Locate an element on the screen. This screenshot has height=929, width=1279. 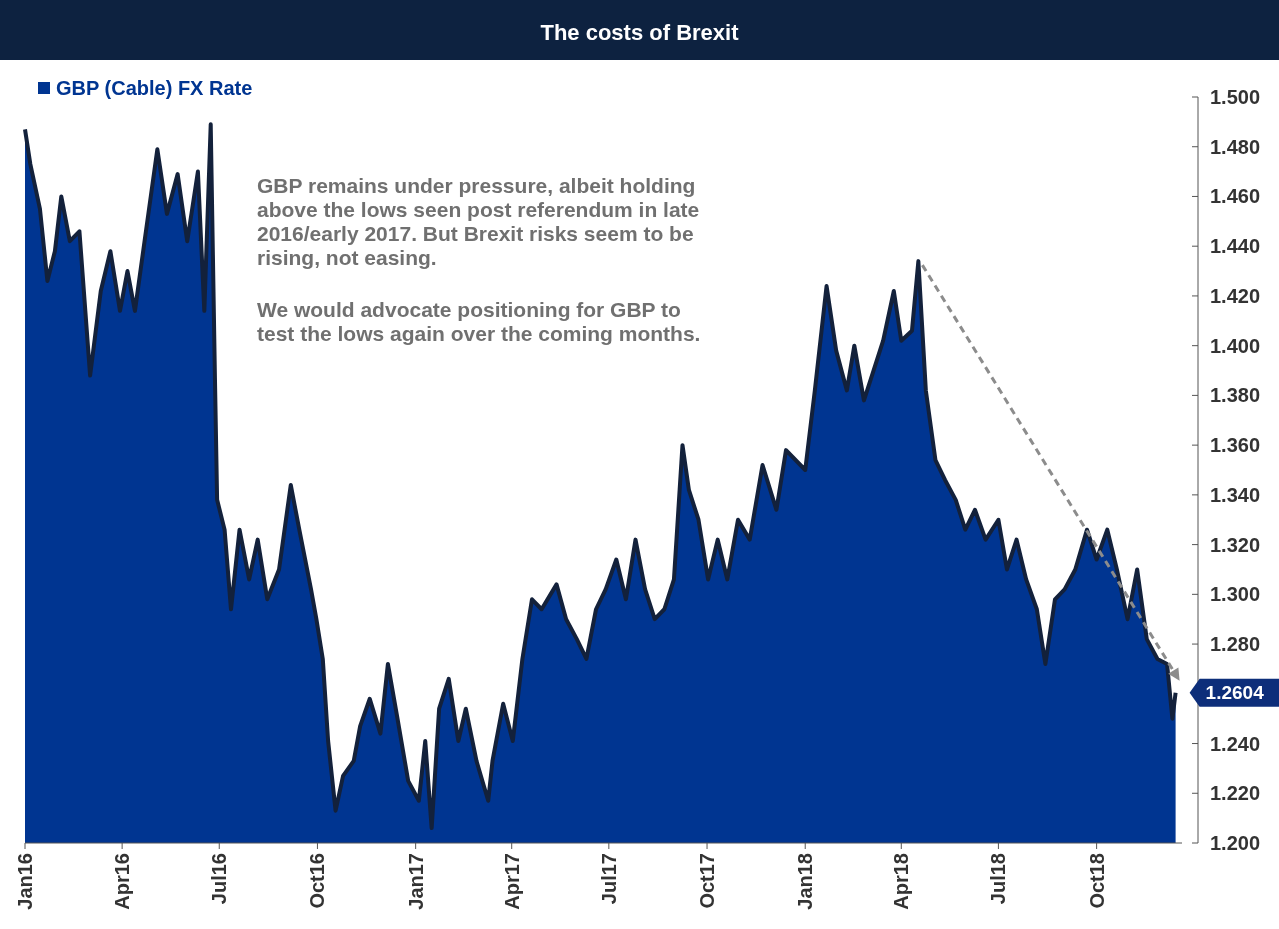
y-tick-label: 1.380 is located at coordinates (1235, 395).